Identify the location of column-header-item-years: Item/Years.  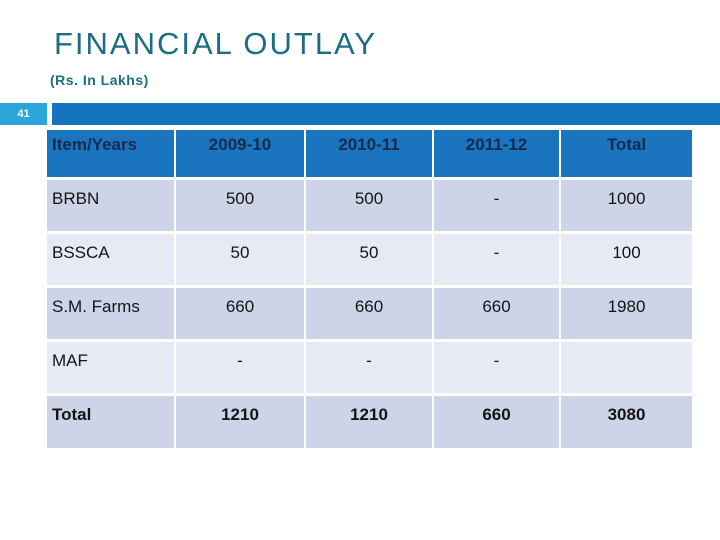
(111, 154).